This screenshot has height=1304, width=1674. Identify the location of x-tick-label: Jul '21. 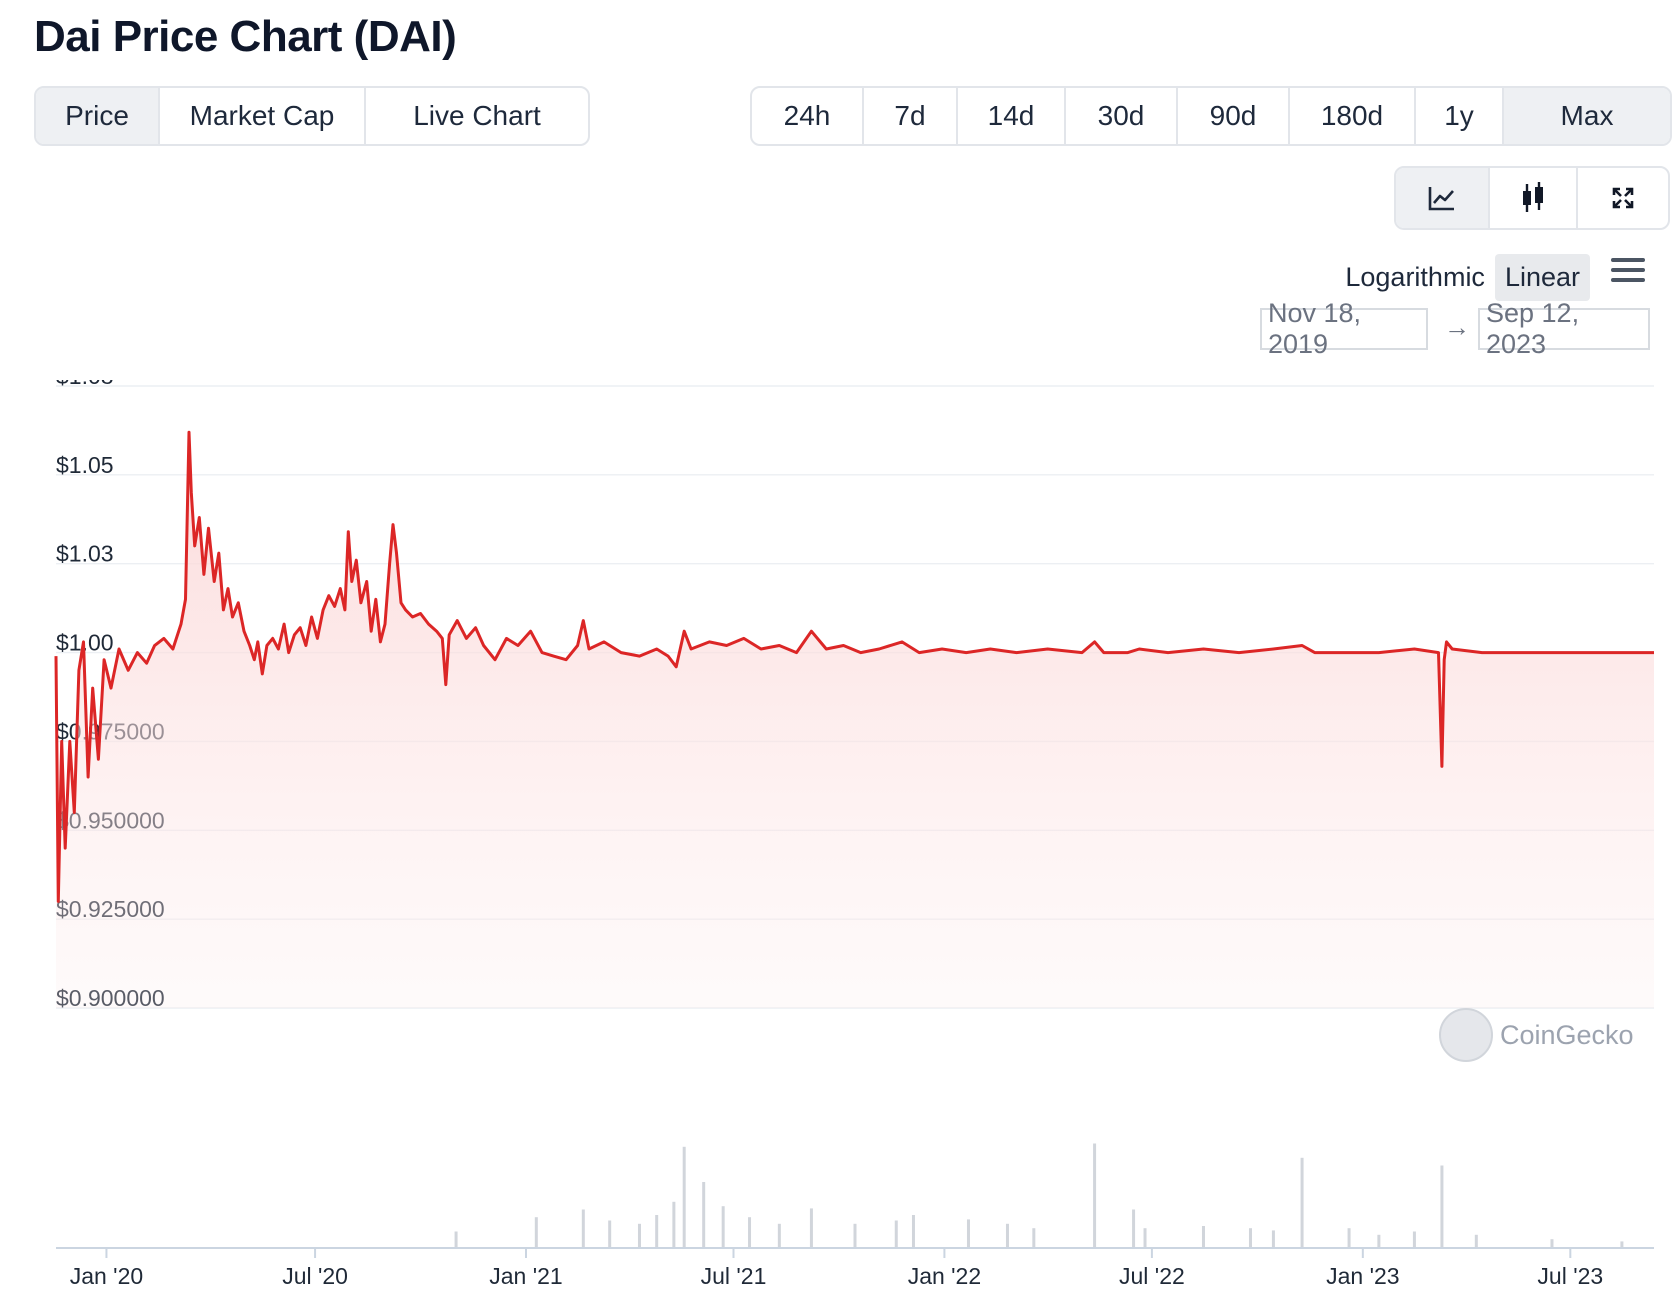
(734, 1276).